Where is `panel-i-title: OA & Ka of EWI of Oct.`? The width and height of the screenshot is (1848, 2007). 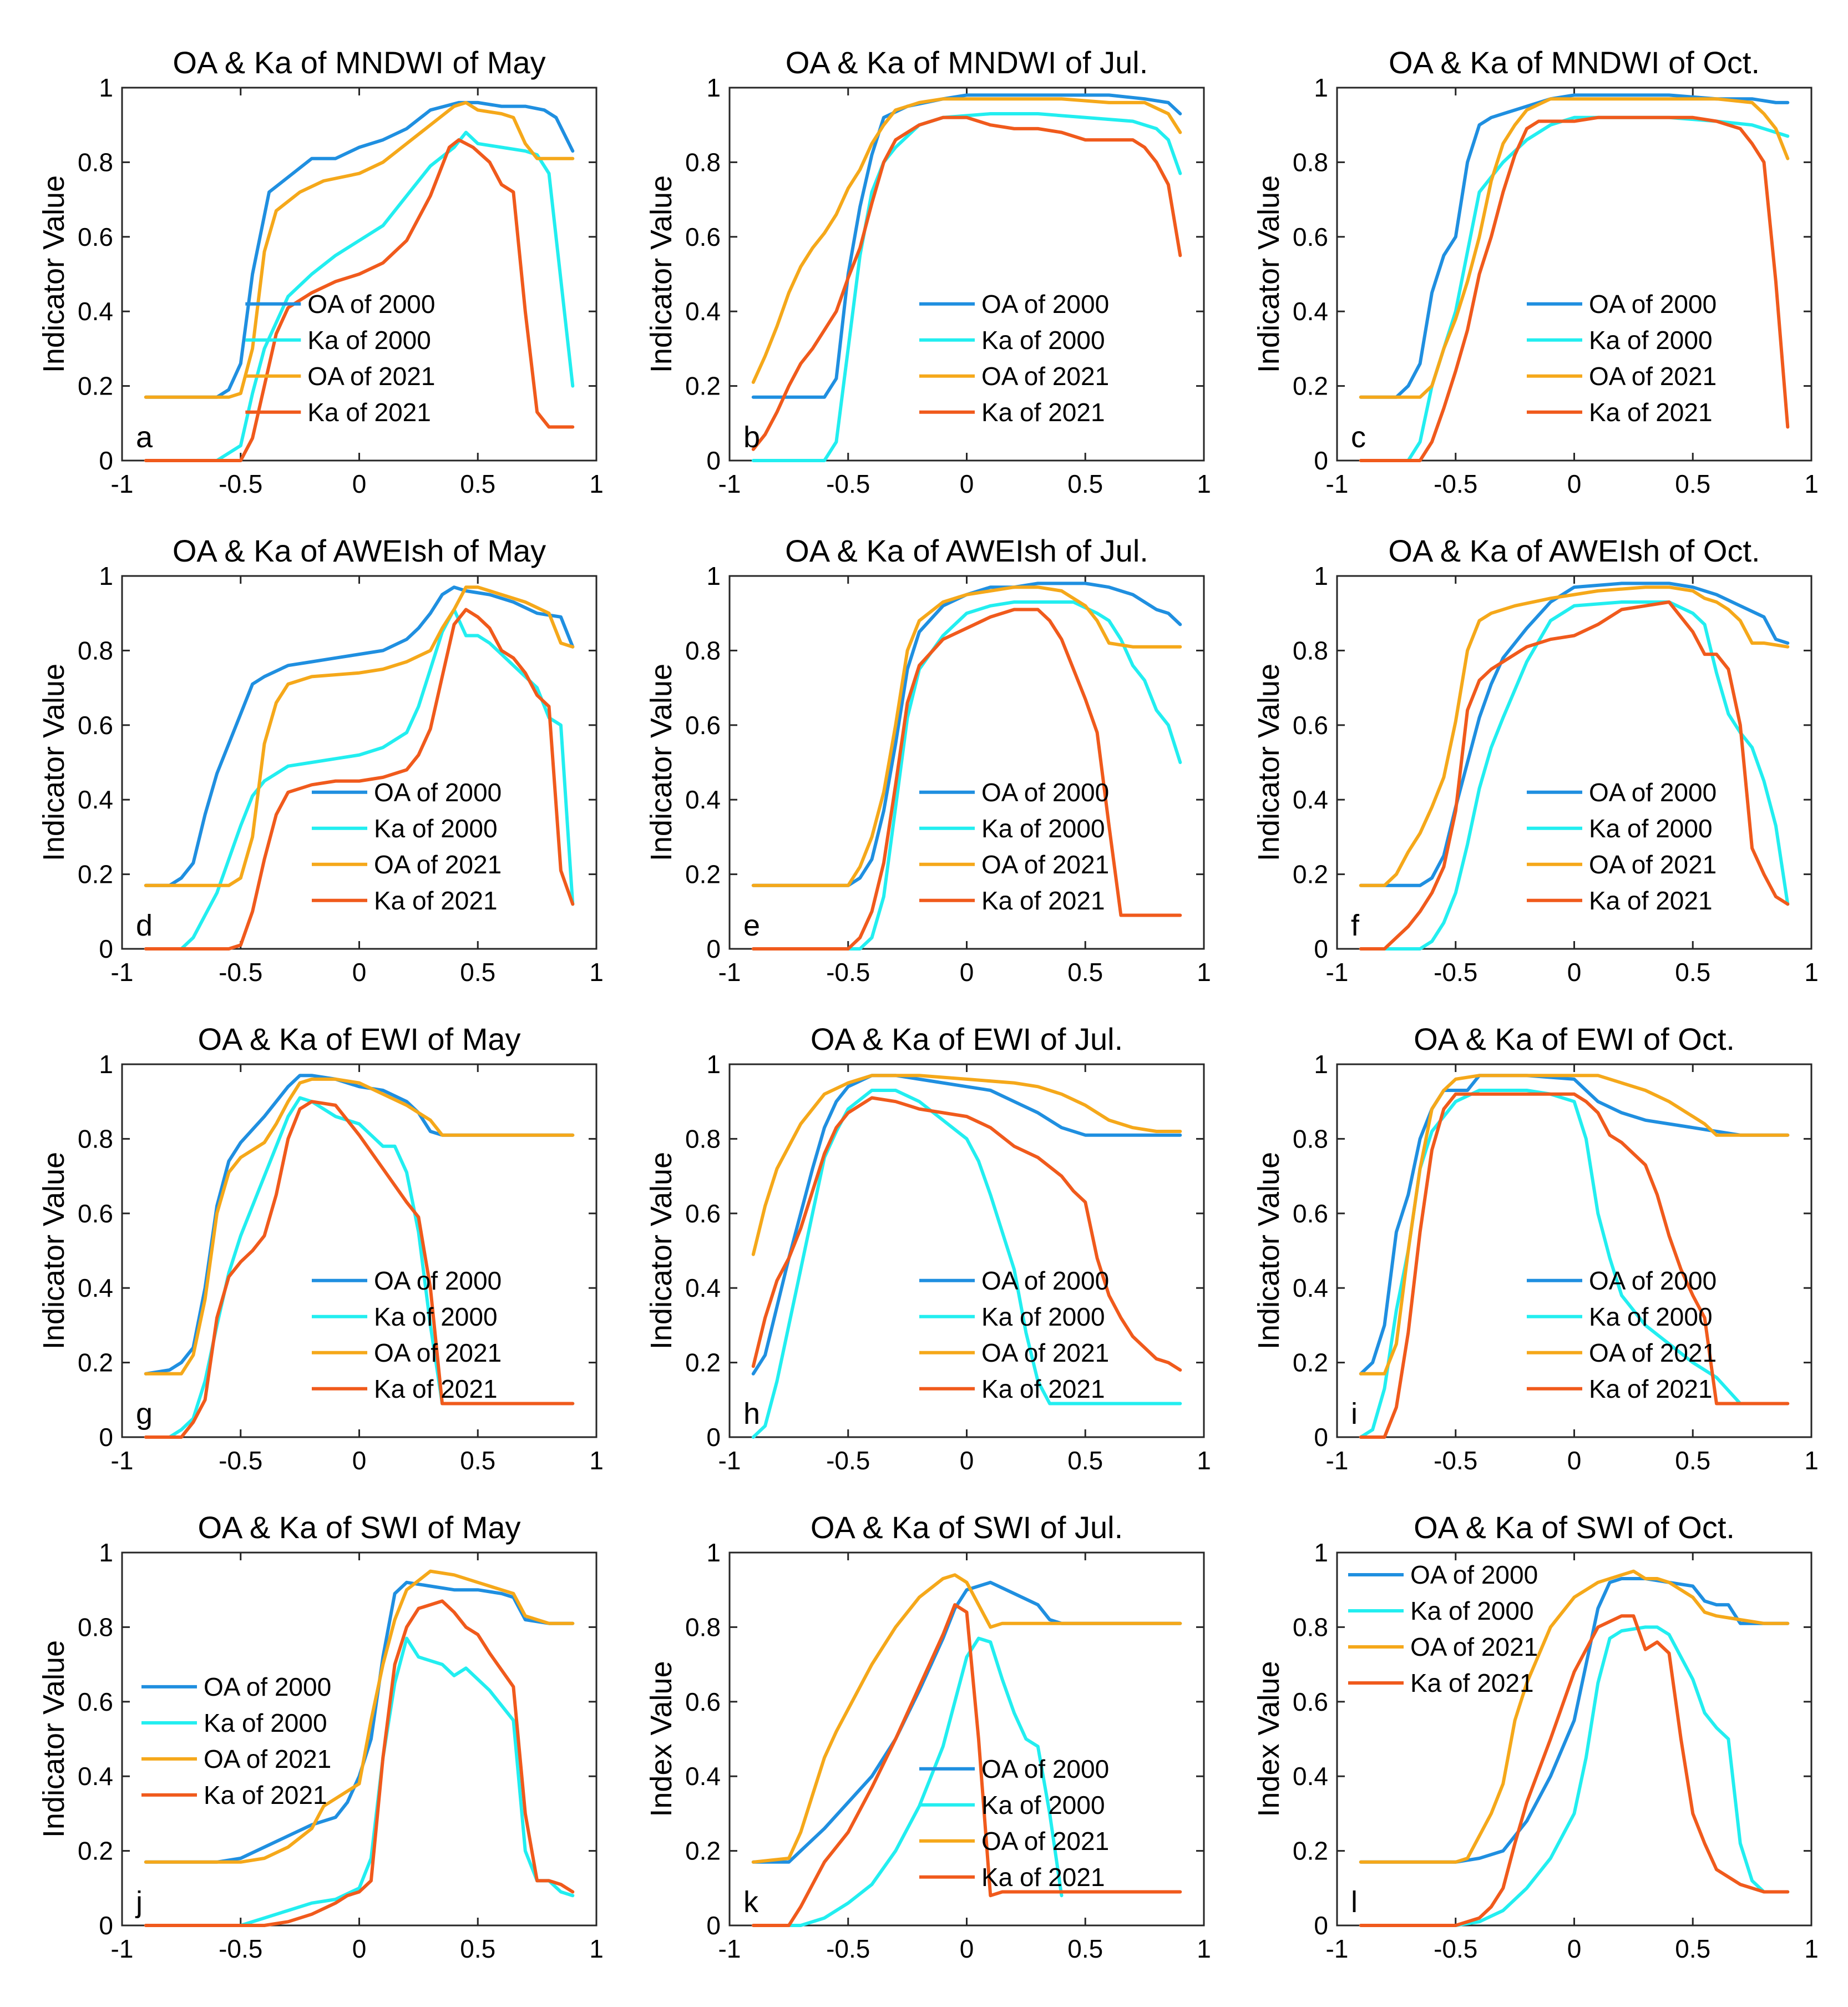
panel-i-title: OA & Ka of EWI of Oct. is located at coordinates (1574, 1039).